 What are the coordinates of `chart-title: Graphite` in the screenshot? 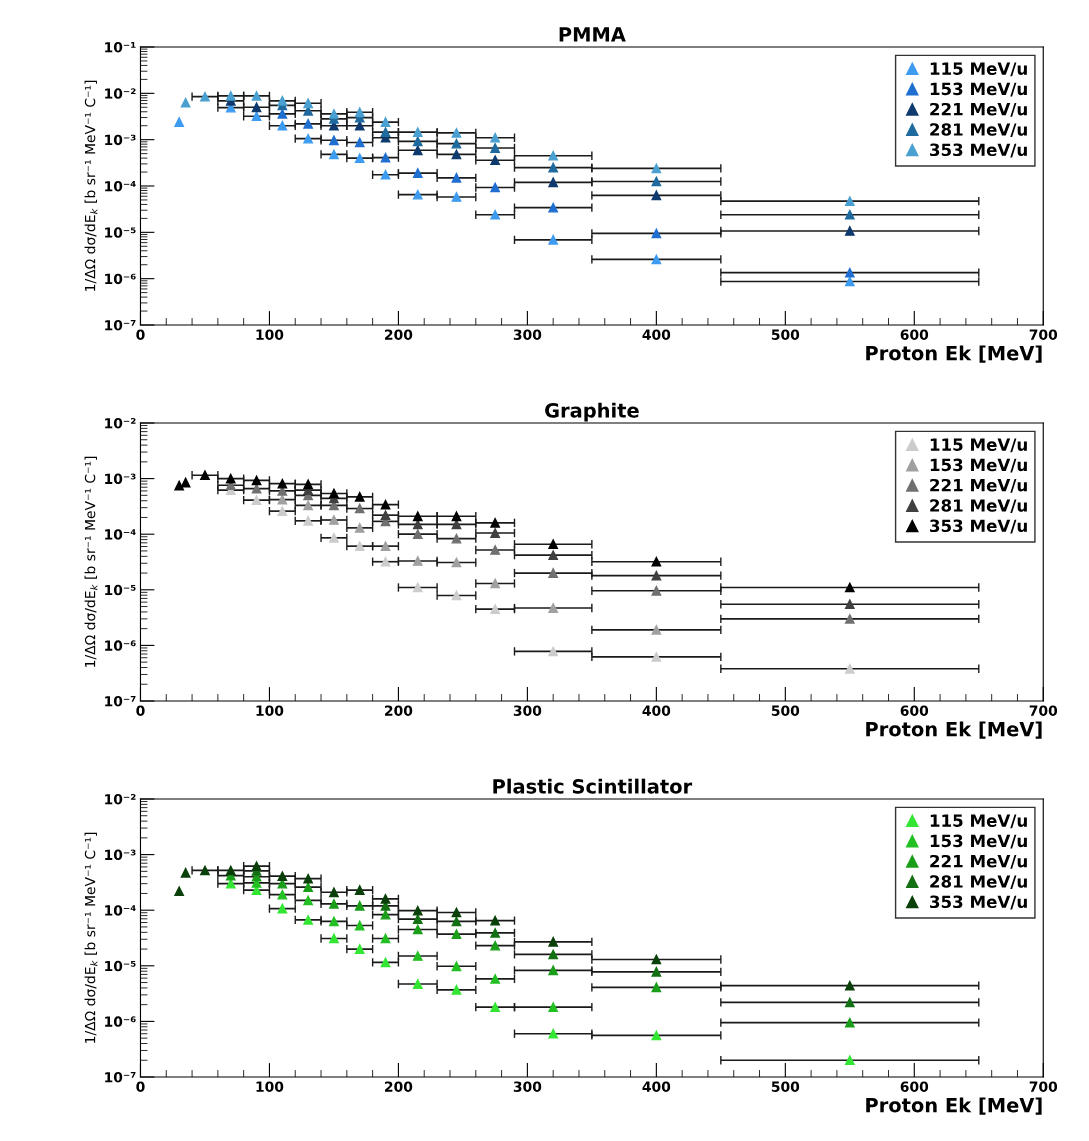 It's located at (592, 412).